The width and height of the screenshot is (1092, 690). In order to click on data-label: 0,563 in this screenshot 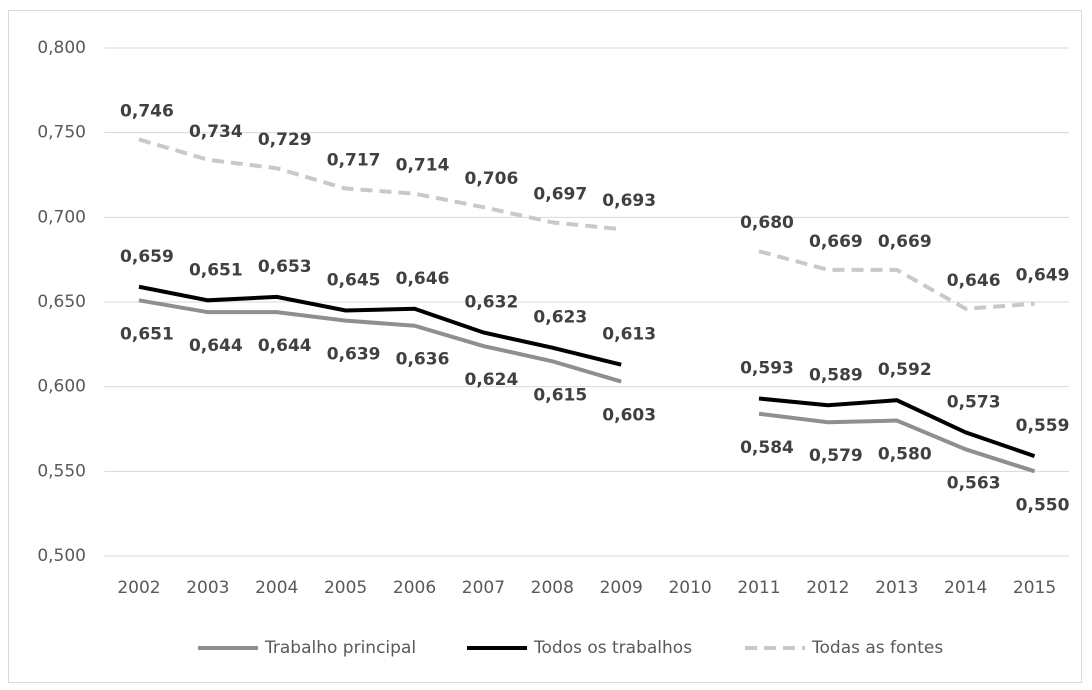, I will do `click(974, 483)`.